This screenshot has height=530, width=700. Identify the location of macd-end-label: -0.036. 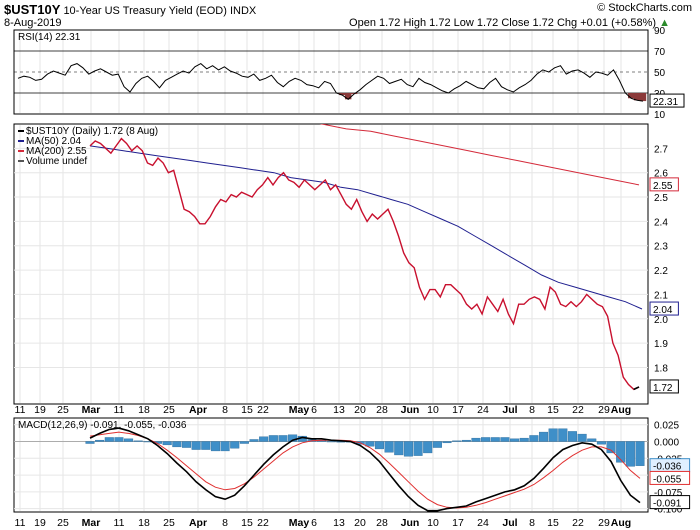
(667, 467).